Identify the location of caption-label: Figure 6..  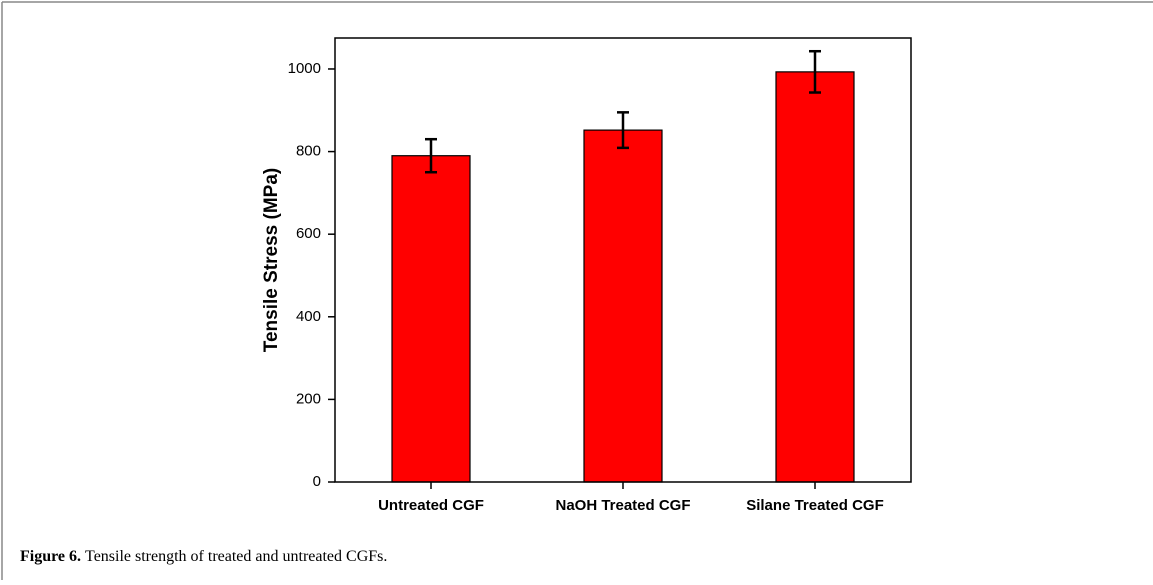
(50, 556).